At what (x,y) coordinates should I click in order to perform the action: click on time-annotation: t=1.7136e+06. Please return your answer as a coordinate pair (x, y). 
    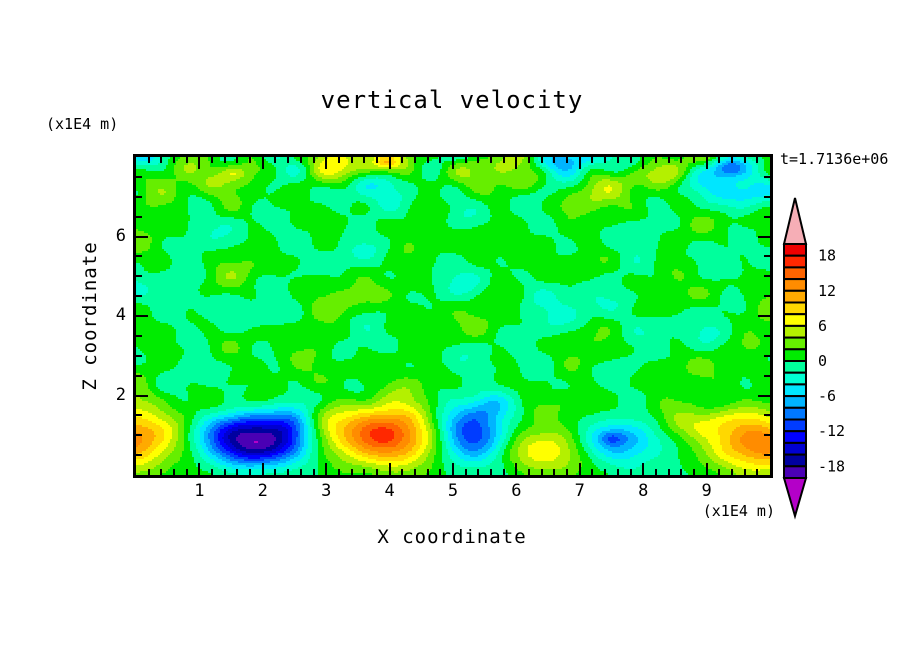
    Looking at the image, I should click on (834, 159).